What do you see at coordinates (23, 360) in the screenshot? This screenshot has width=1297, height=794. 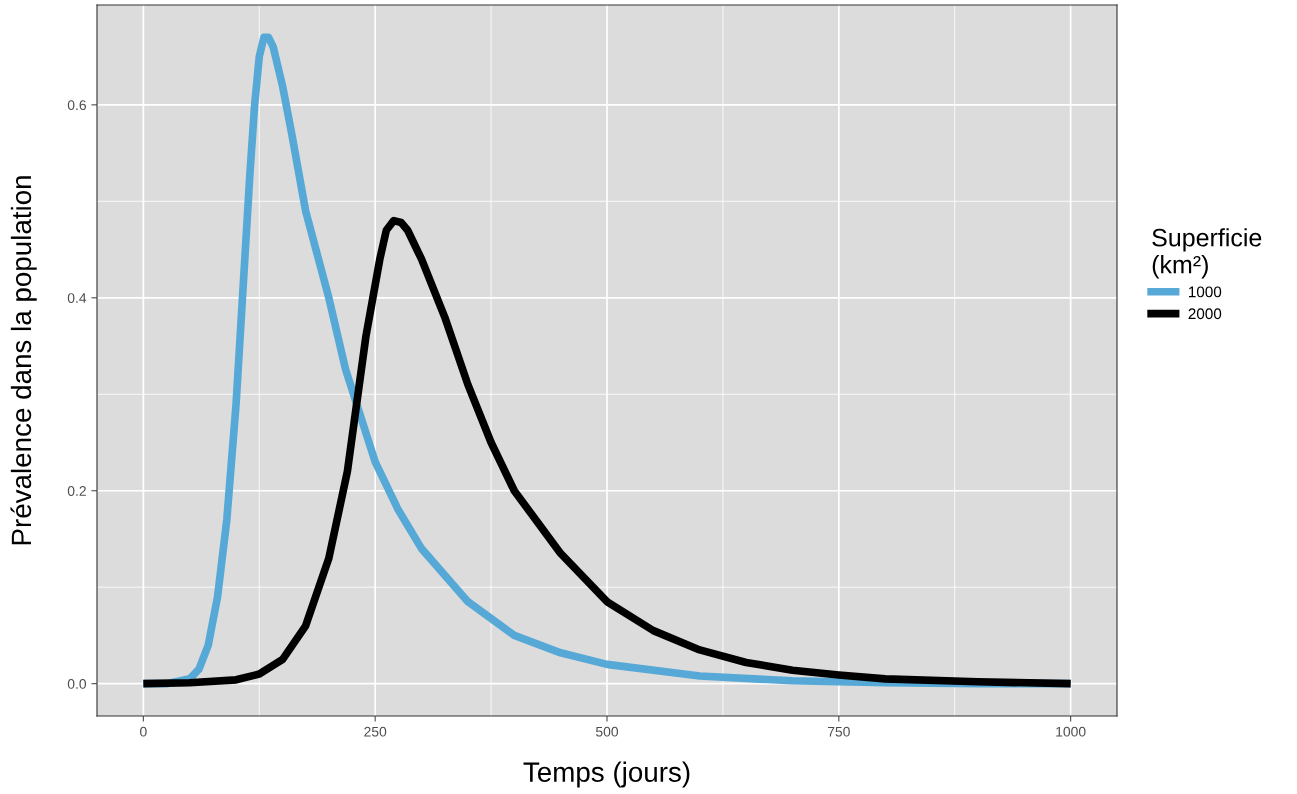 I see `y-axis-title: Prévalence dans la population` at bounding box center [23, 360].